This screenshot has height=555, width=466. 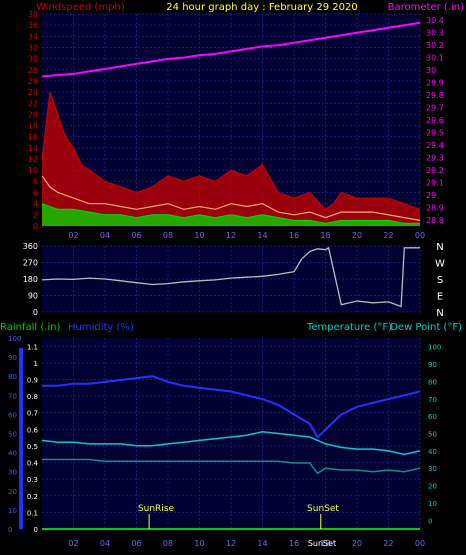 I want to click on humidity-tick: 10, so click(x=12, y=511).